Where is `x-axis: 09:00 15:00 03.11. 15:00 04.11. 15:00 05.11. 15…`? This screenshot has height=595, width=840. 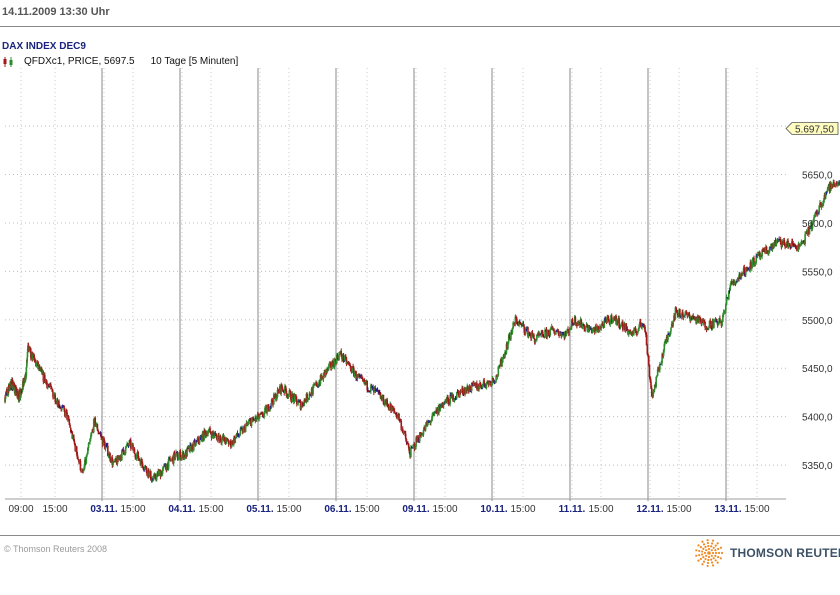 x-axis: 09:00 15:00 03.11. 15:00 04.11. 15:00 05.11. 15… is located at coordinates (388, 508).